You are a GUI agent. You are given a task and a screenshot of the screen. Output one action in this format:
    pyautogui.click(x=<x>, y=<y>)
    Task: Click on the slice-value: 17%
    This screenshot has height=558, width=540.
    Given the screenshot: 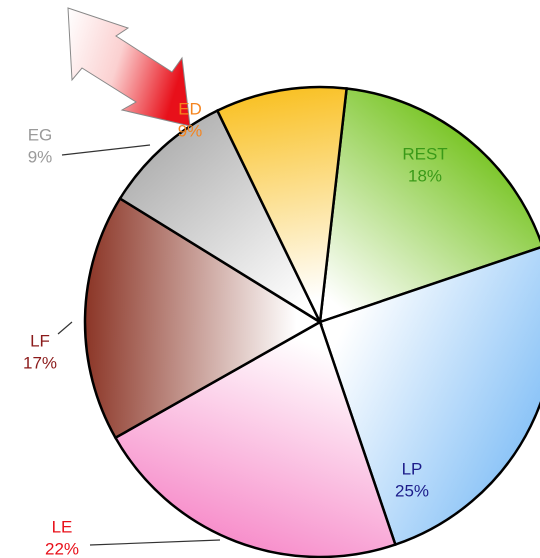 What is the action you would take?
    pyautogui.click(x=40, y=362)
    